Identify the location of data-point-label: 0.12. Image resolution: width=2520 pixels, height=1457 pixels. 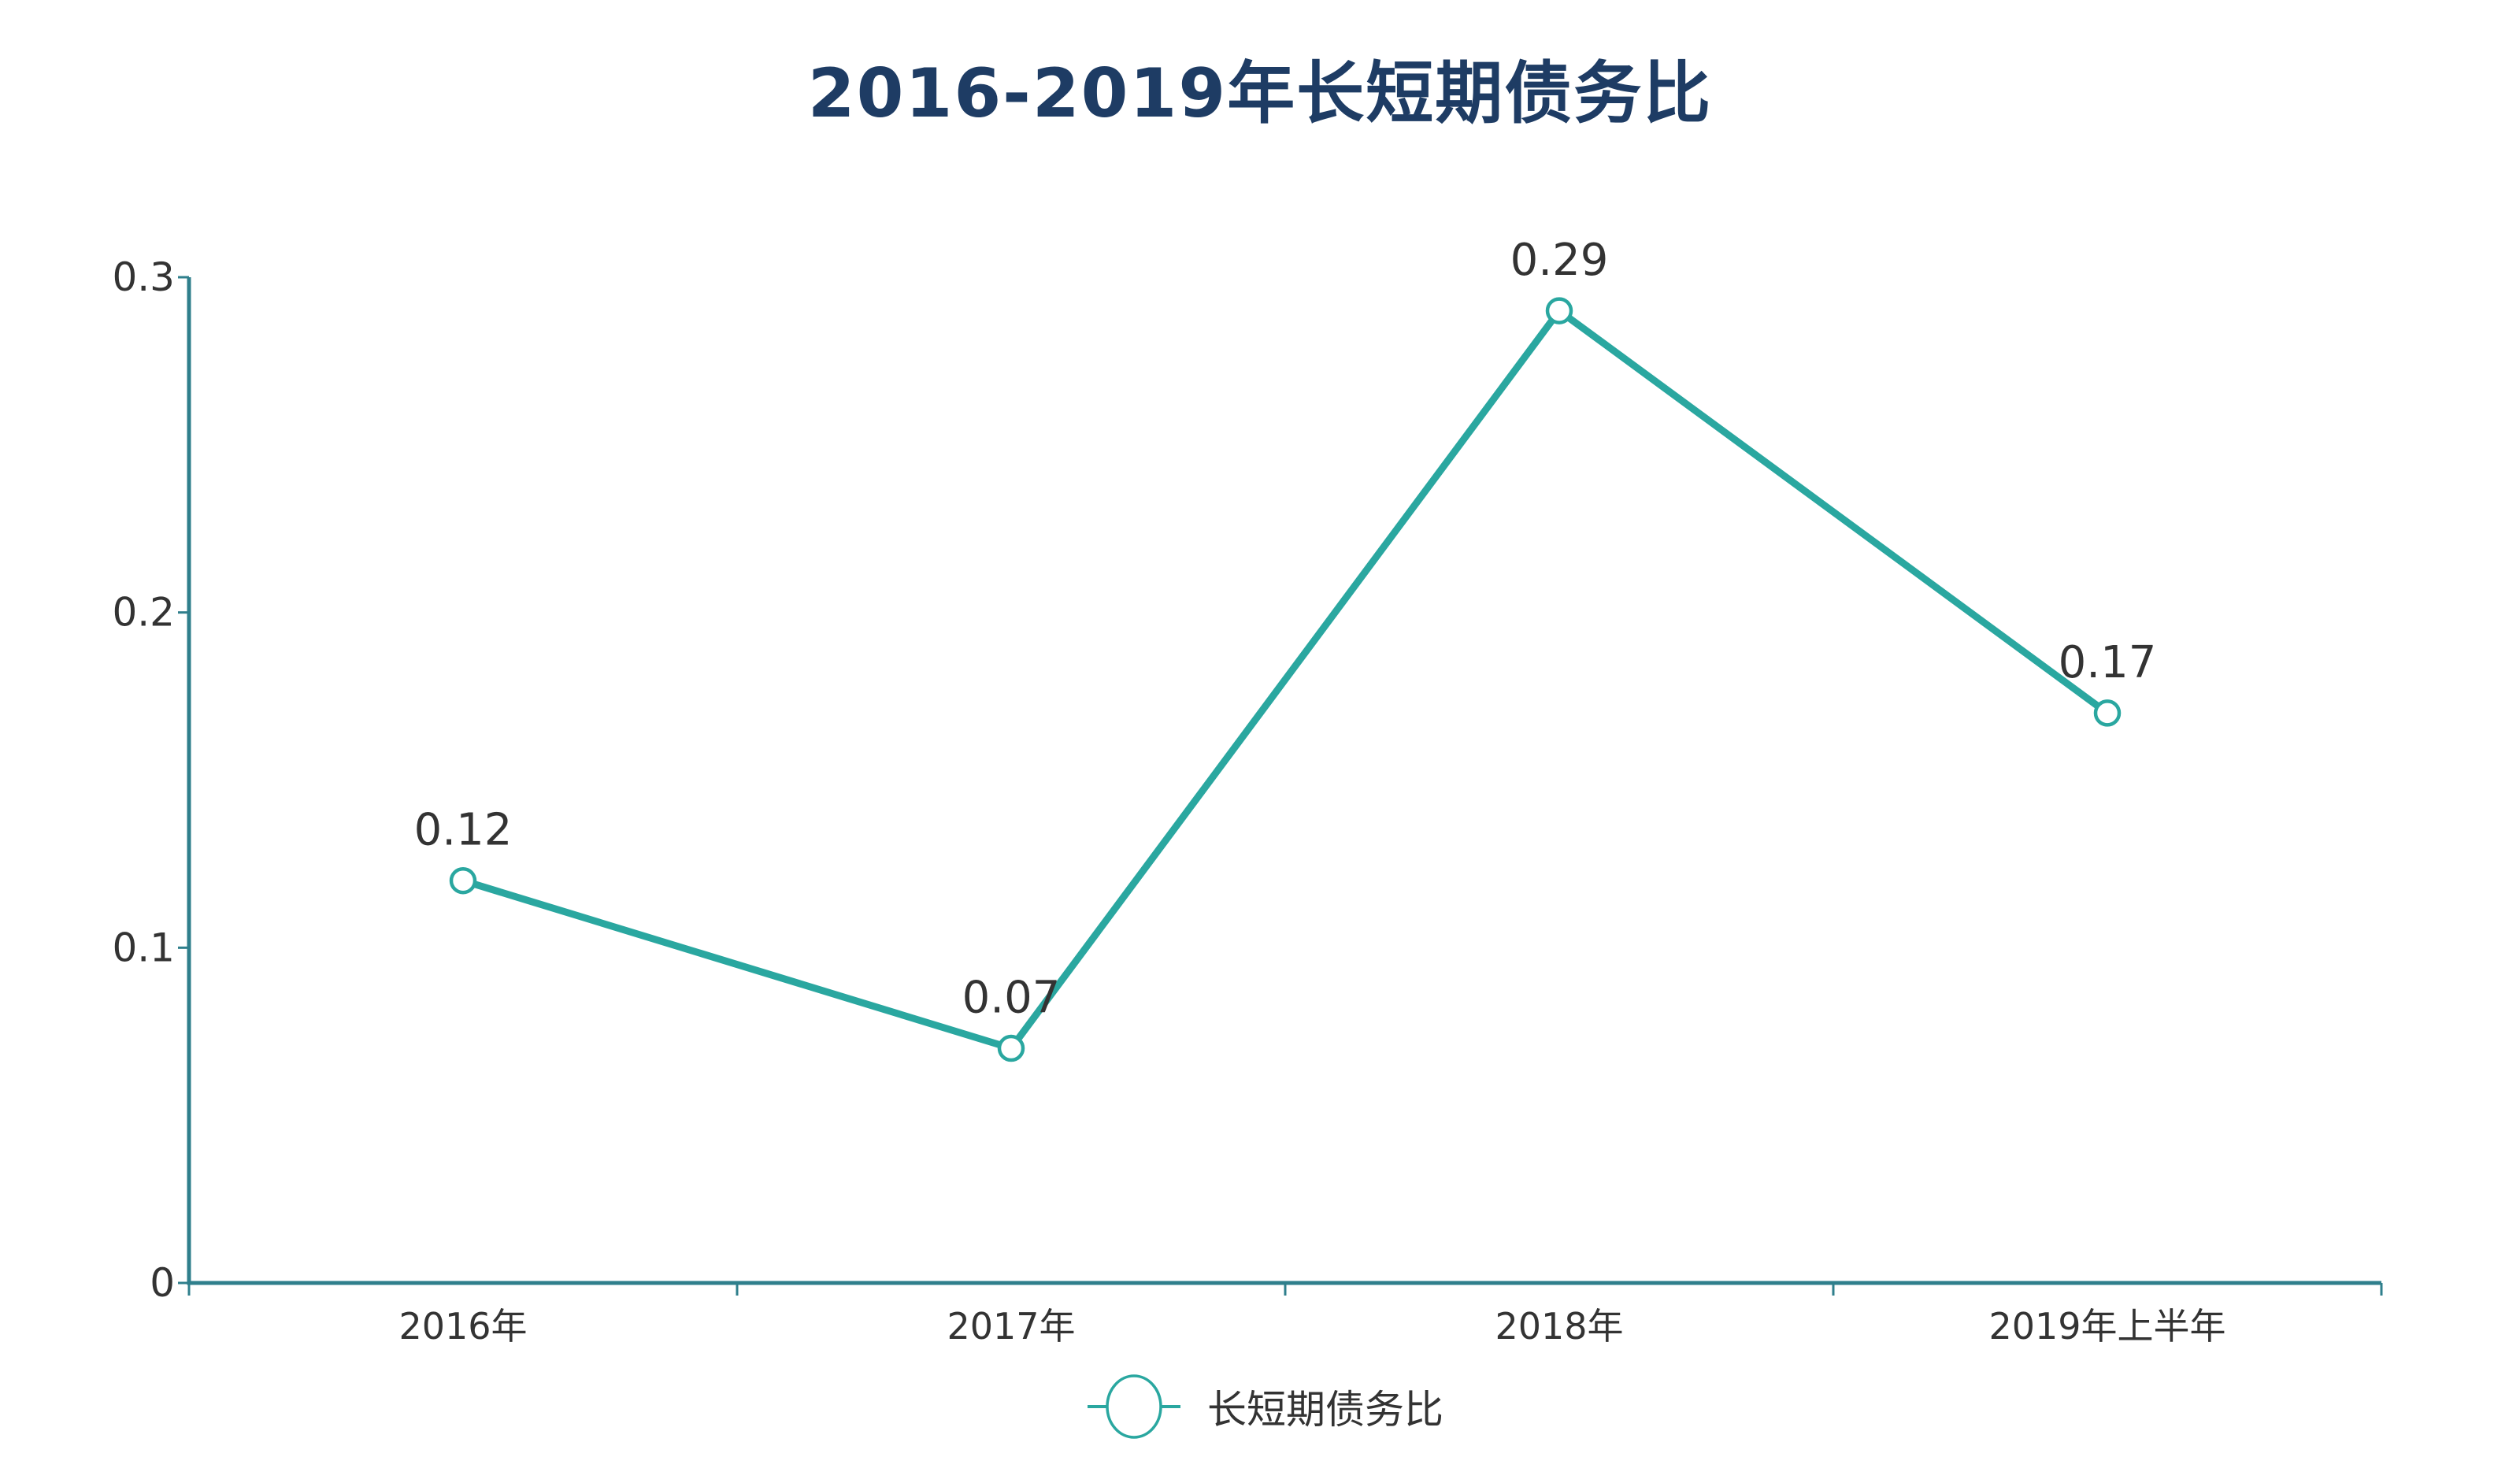
(463, 830).